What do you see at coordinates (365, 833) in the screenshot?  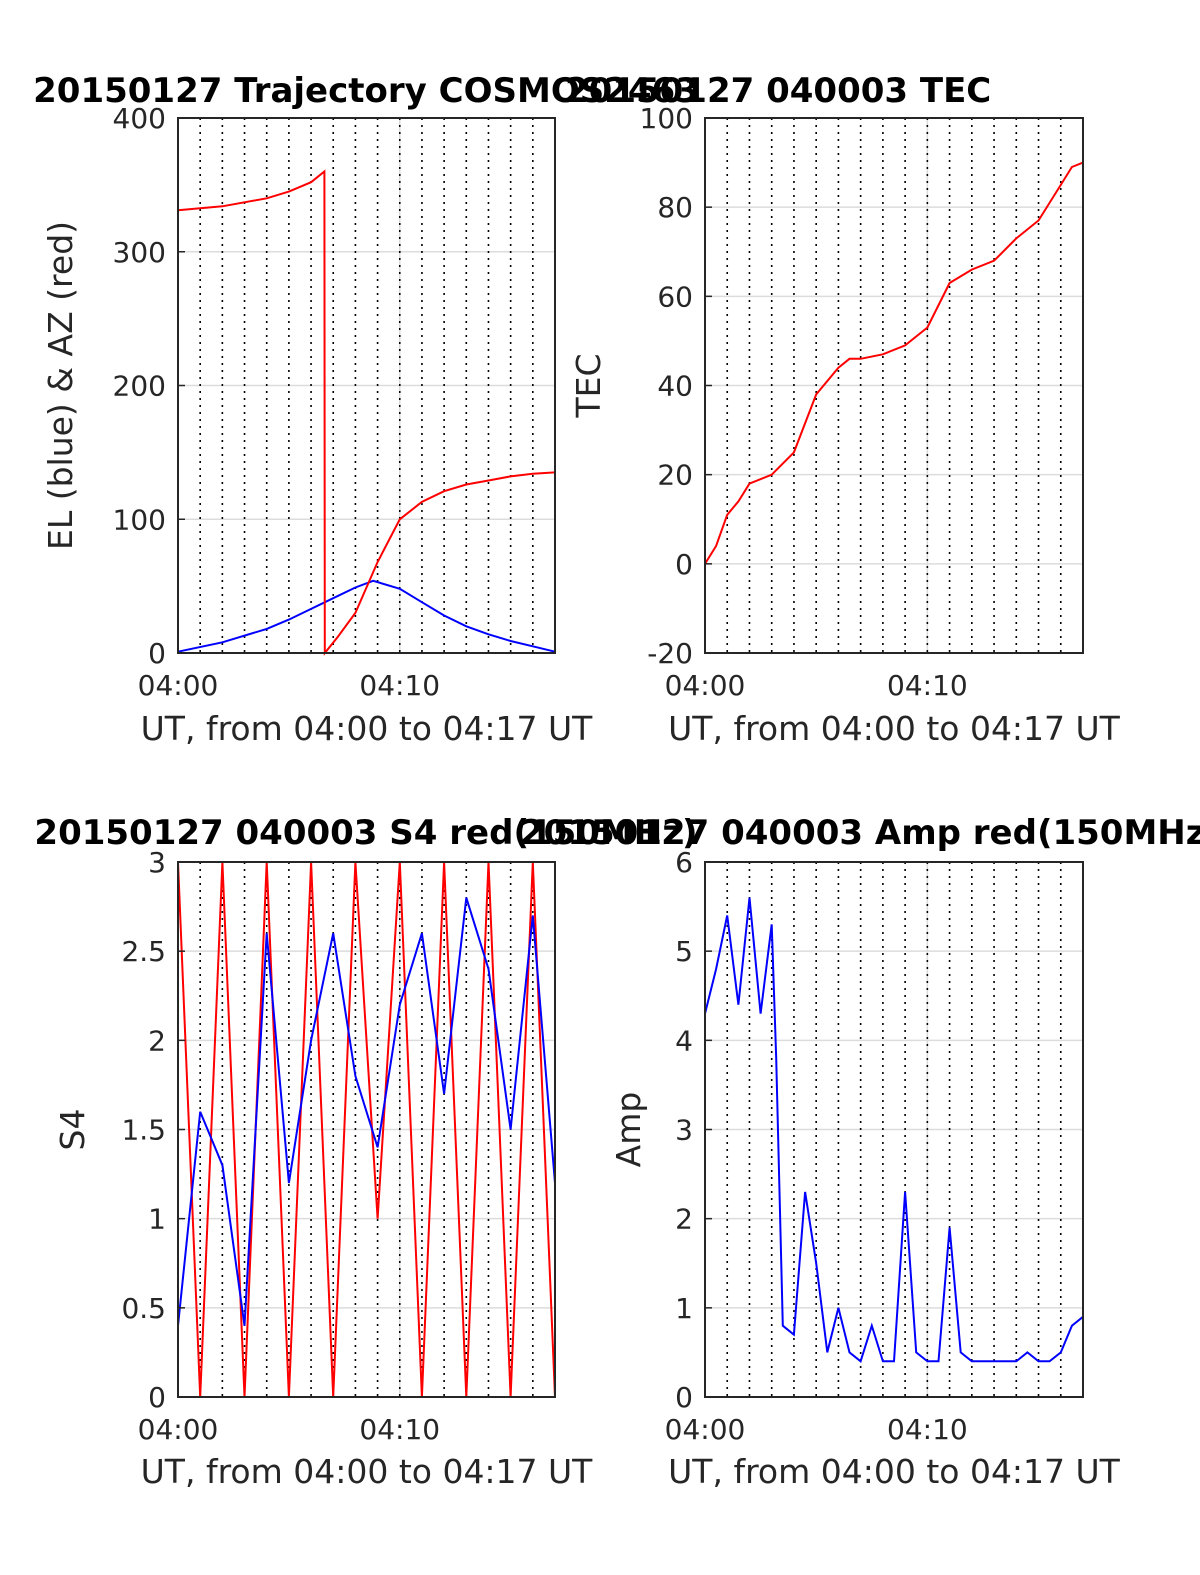 I see `chart-title: 20150127 040003 S4 red(150MHz)` at bounding box center [365, 833].